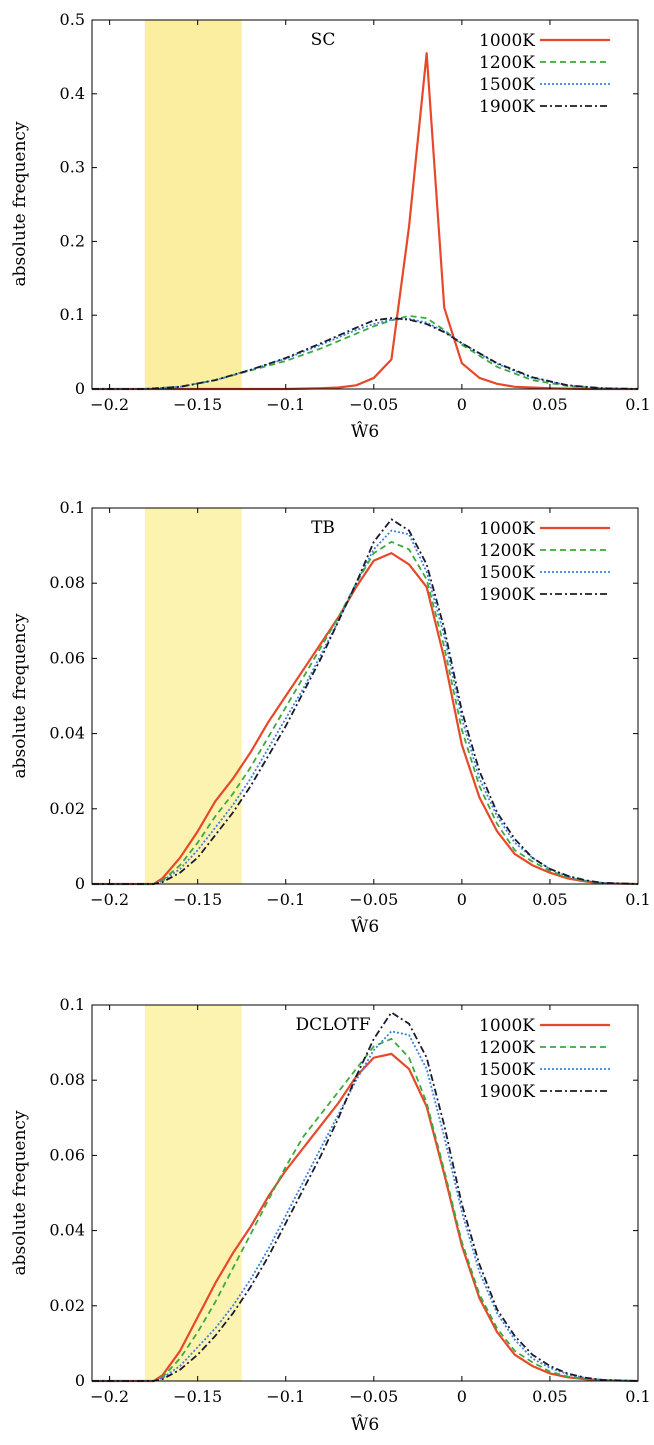 This screenshot has width=654, height=1445. What do you see at coordinates (323, 40) in the screenshot?
I see `chart-title: SC` at bounding box center [323, 40].